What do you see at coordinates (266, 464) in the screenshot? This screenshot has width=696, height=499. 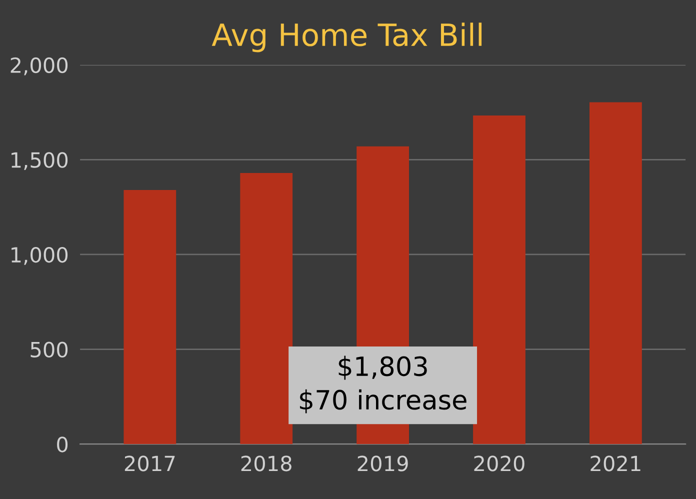 I see `x-tick-label: 2018` at bounding box center [266, 464].